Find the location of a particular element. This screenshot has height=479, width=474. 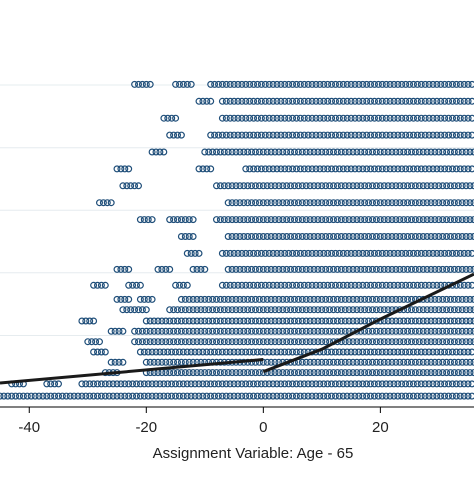

fit-line-right is located at coordinates (368, 323).